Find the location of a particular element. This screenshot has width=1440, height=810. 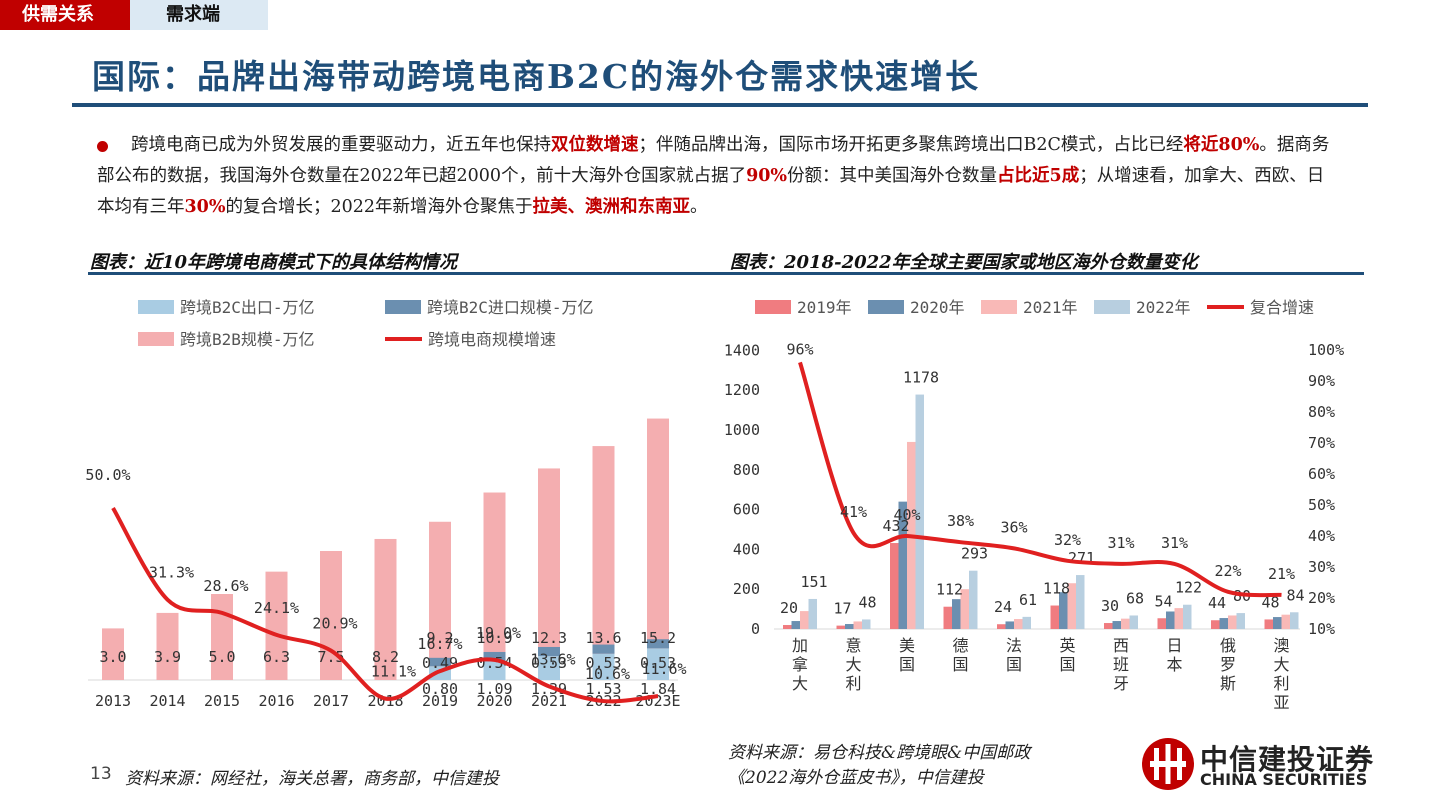

logo-name-cn: 中信建投证券 is located at coordinates (1287, 759).